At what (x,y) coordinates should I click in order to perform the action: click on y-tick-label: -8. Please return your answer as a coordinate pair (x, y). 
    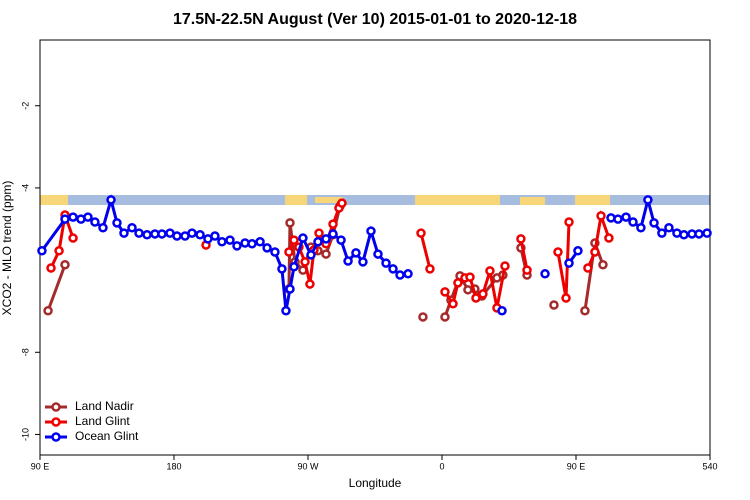
    Looking at the image, I should click on (25, 352).